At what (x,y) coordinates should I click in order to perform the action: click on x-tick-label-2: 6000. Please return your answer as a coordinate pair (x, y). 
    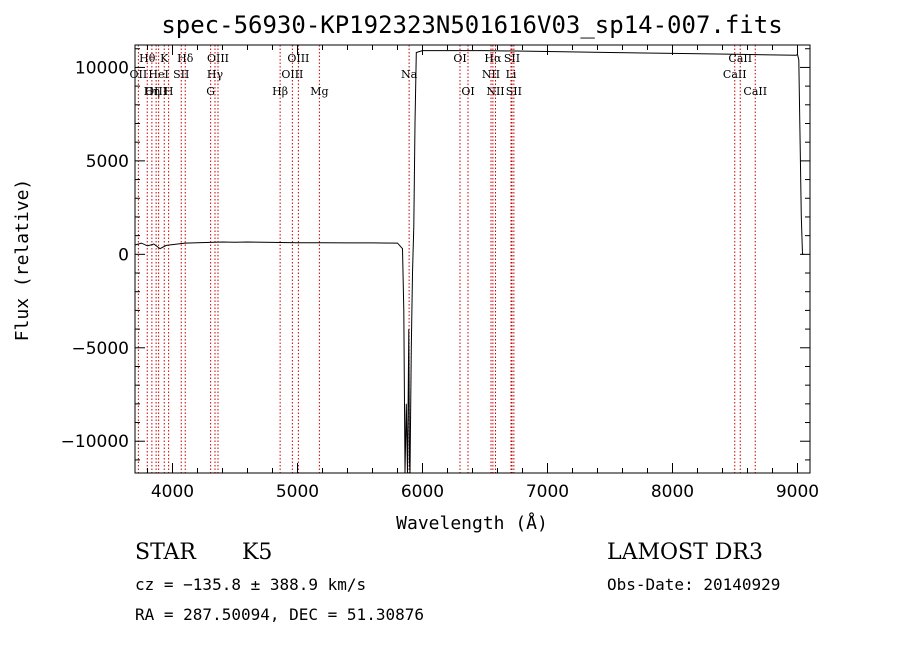
    Looking at the image, I should click on (422, 492).